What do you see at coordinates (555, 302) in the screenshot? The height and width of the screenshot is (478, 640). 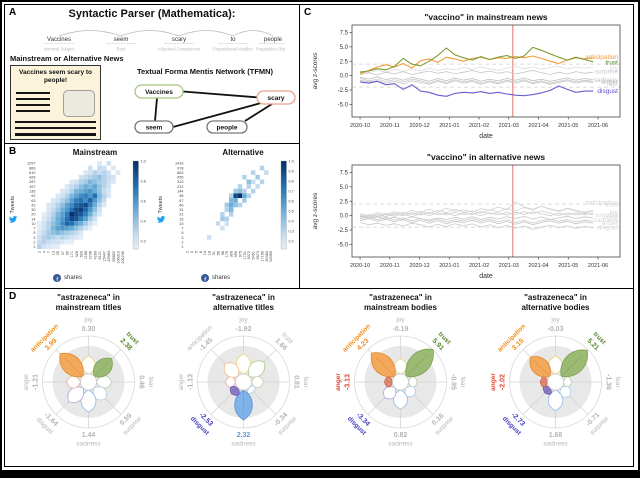 I see `flower-title: "astrazeneca" in alternative bodies` at bounding box center [555, 302].